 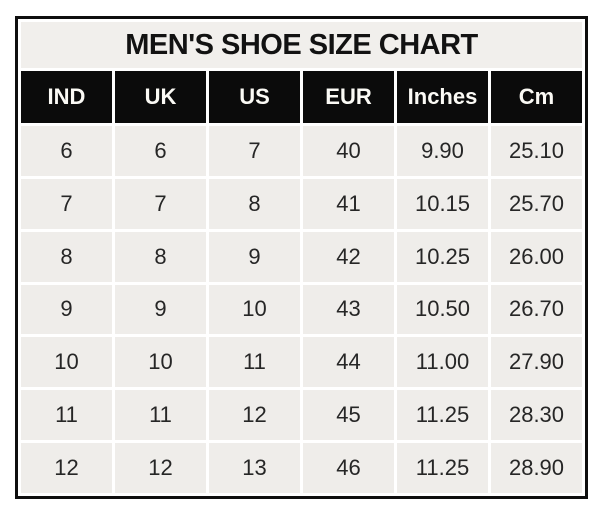 I want to click on table-row: 8 8 9 42 10.25 26.00, so click(x=301, y=256).